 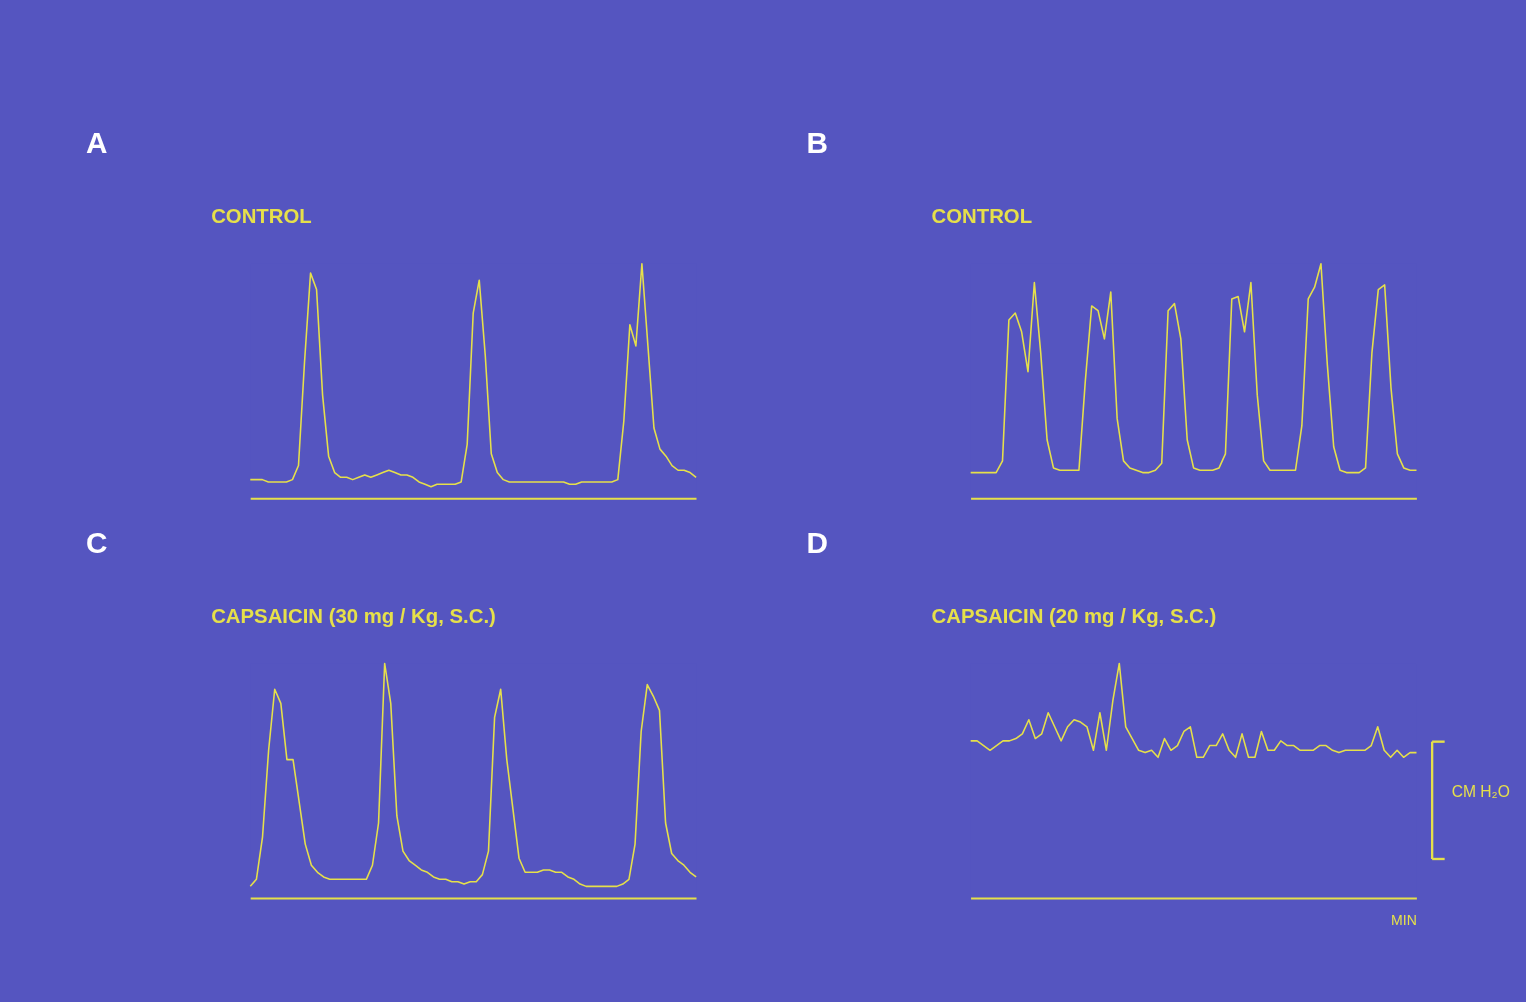 I want to click on chart-title: B, so click(x=817, y=143).